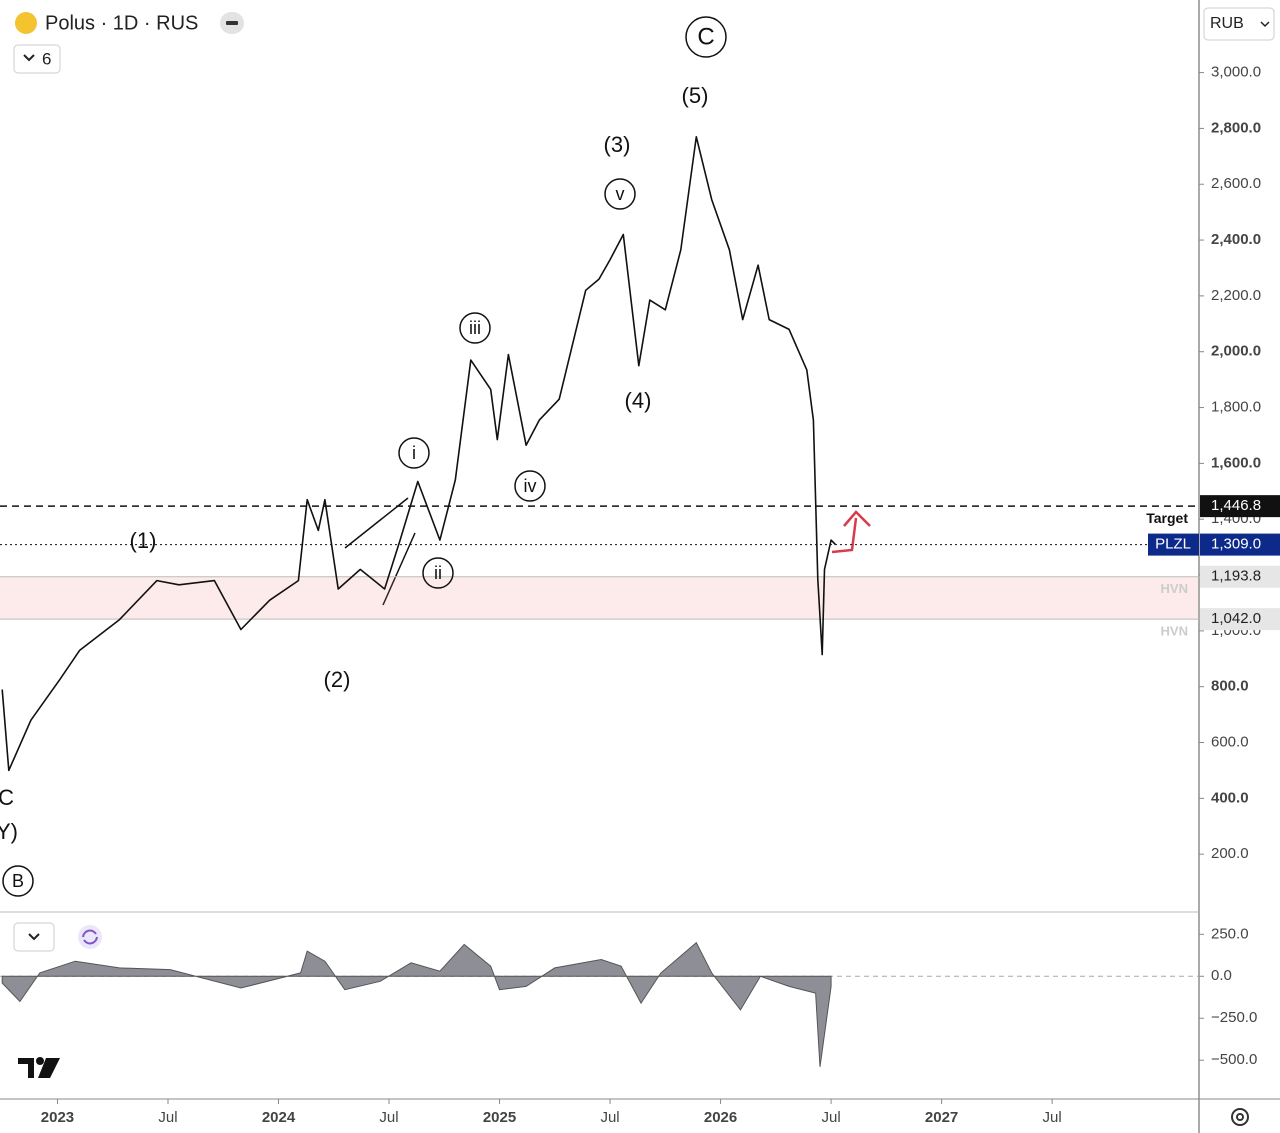  Describe the element at coordinates (9, 831) in the screenshot. I see `wave-label: Y)` at that location.